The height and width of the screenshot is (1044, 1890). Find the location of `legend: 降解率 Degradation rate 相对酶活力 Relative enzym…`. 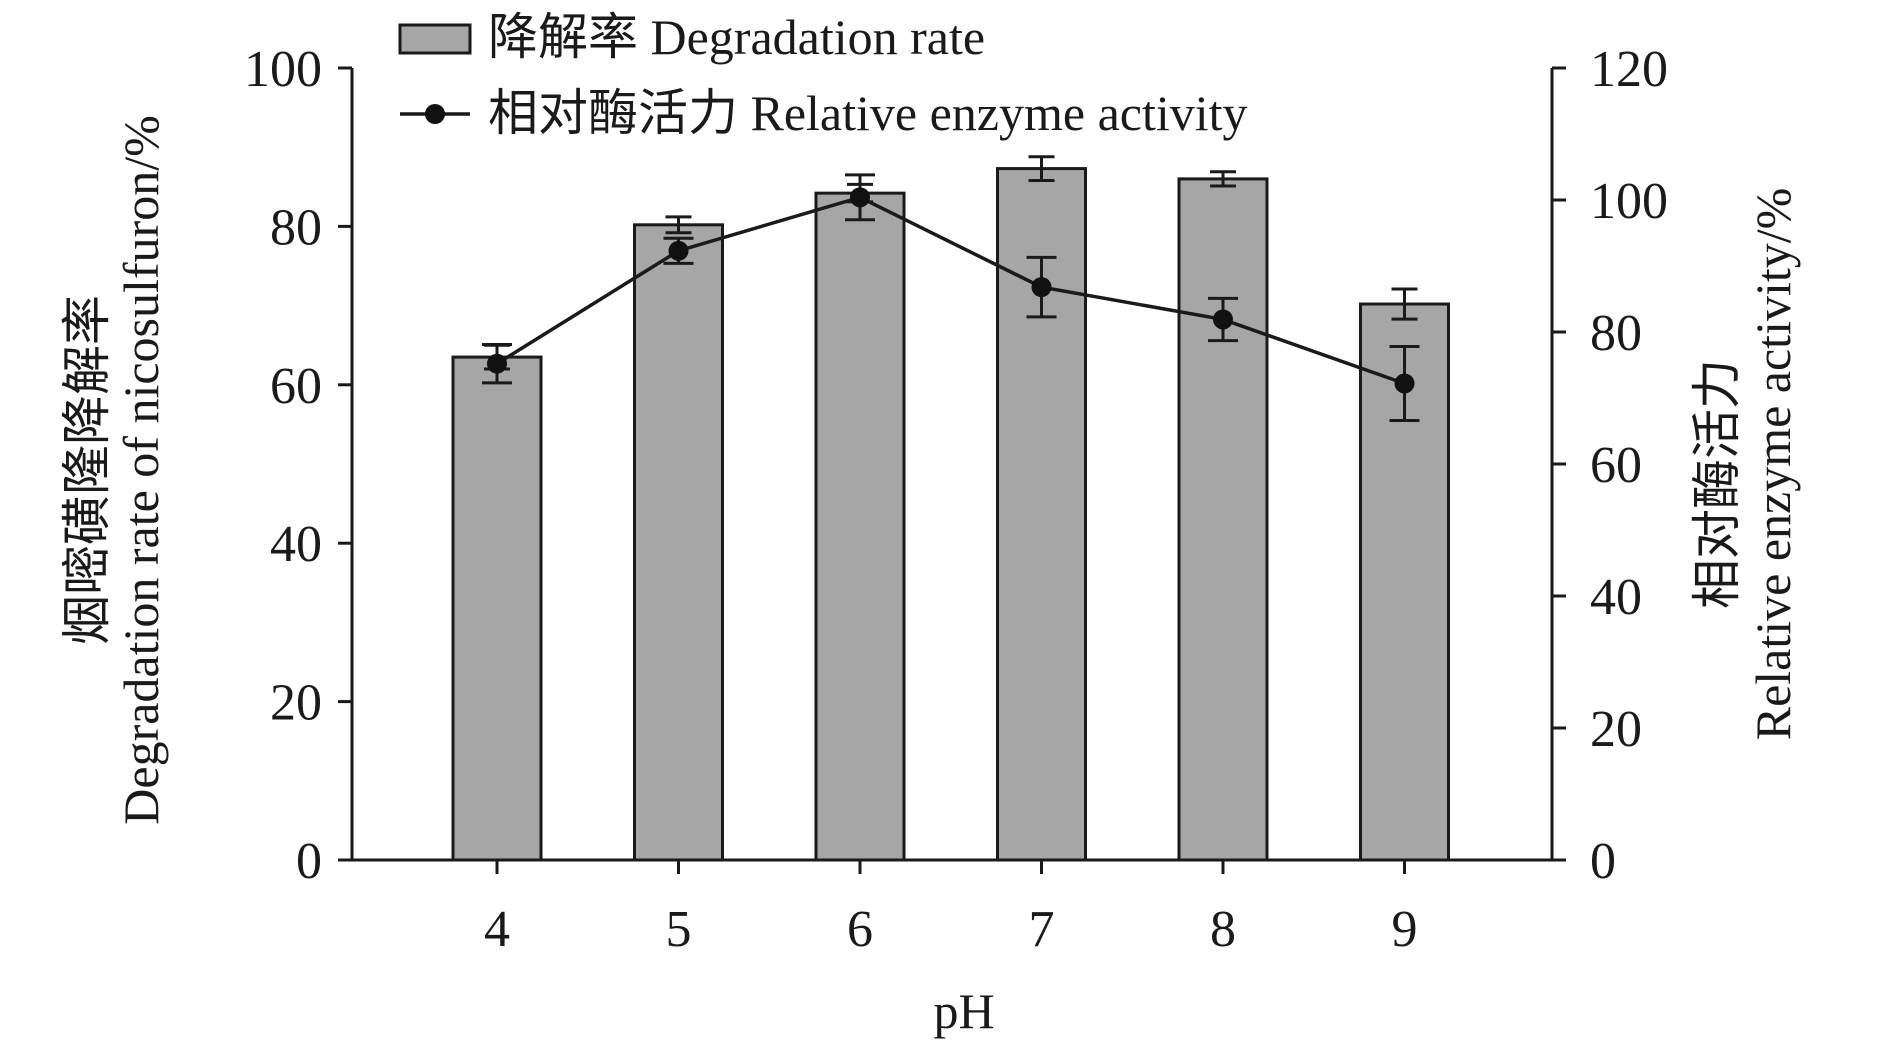

legend: 降解率 Degradation rate 相对酶活力 Relative enzym… is located at coordinates (823, 75).